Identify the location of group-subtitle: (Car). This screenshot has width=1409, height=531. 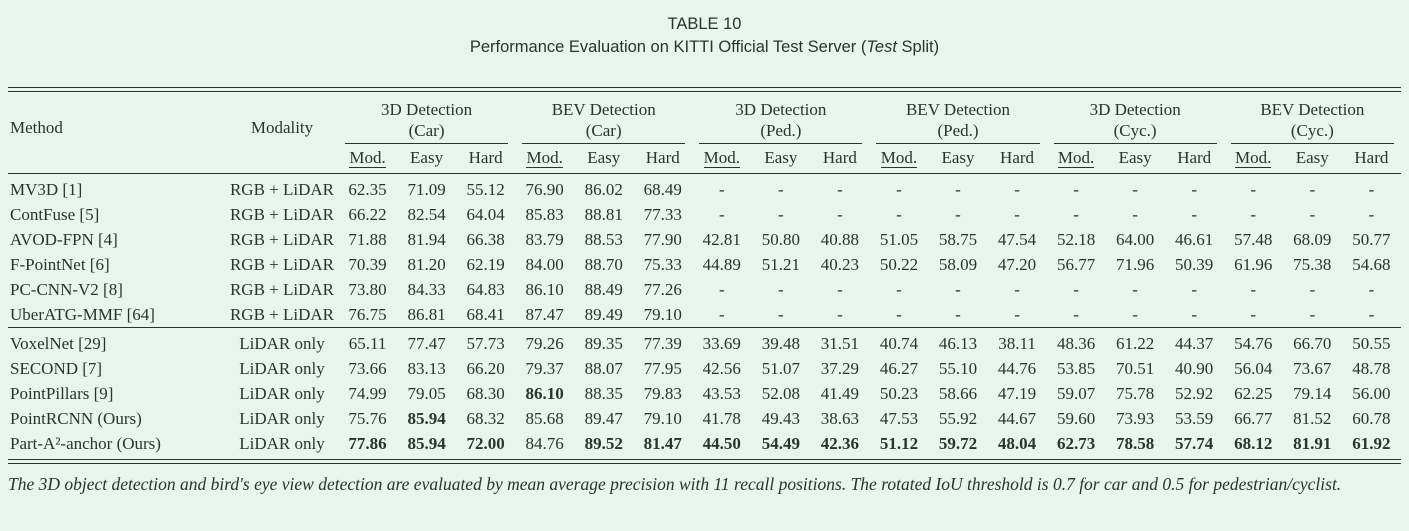
(603, 130).